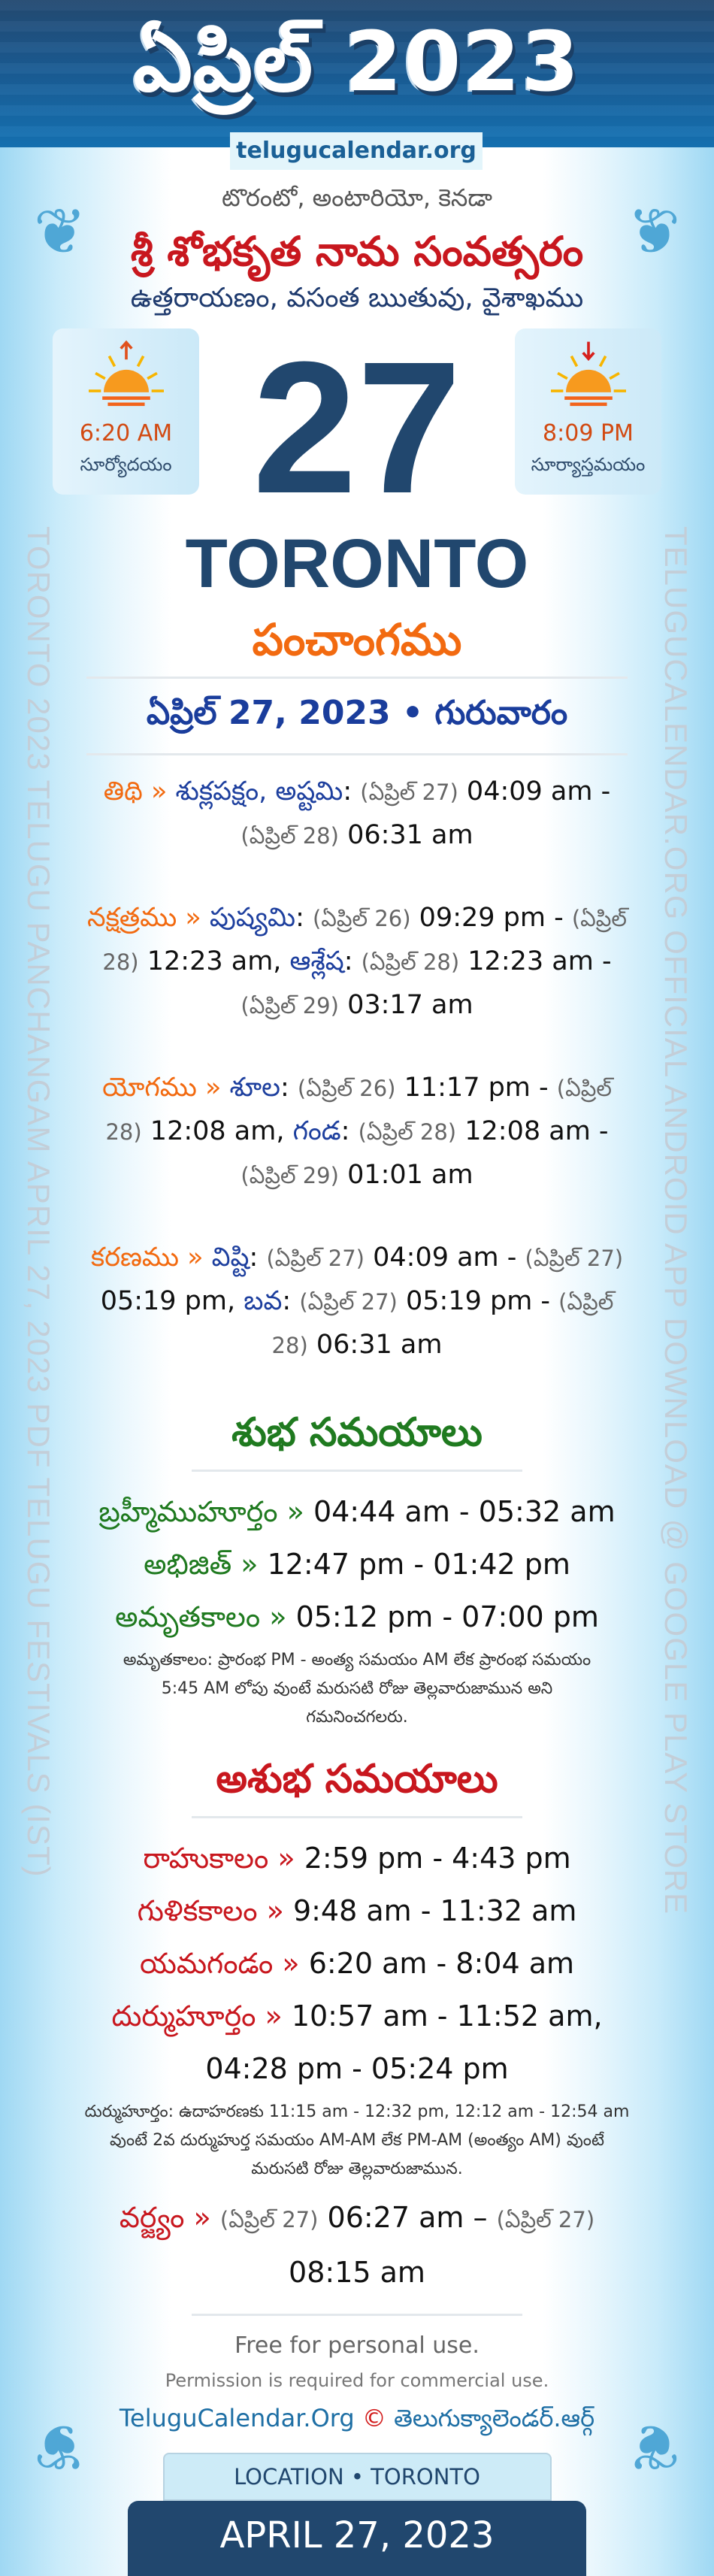  What do you see at coordinates (407, 2217) in the screenshot?
I see `varjyam-from-time: 06:27 am –` at bounding box center [407, 2217].